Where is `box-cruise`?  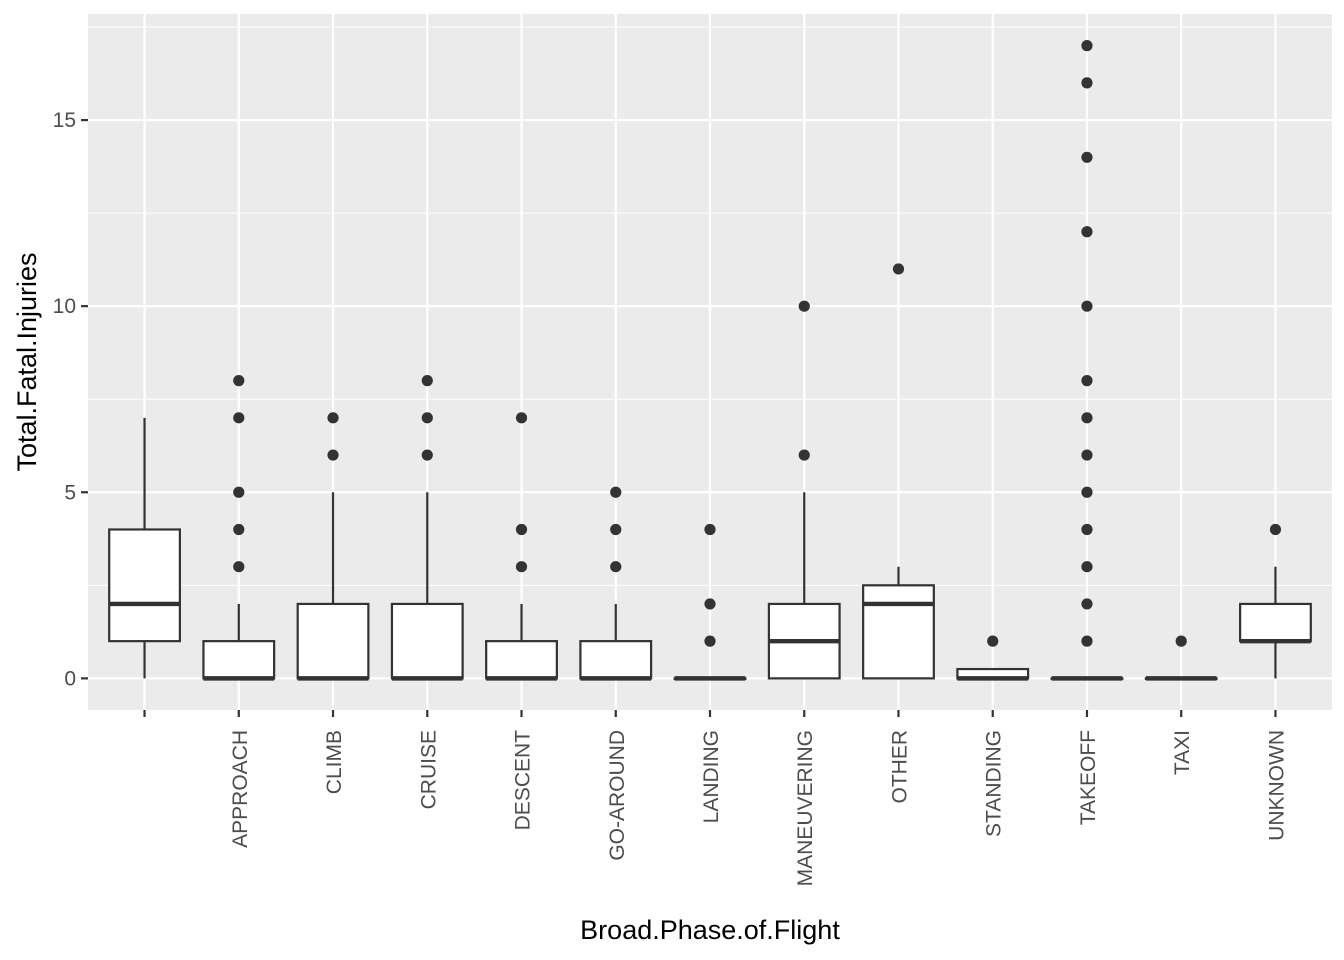 box-cruise is located at coordinates (427, 528).